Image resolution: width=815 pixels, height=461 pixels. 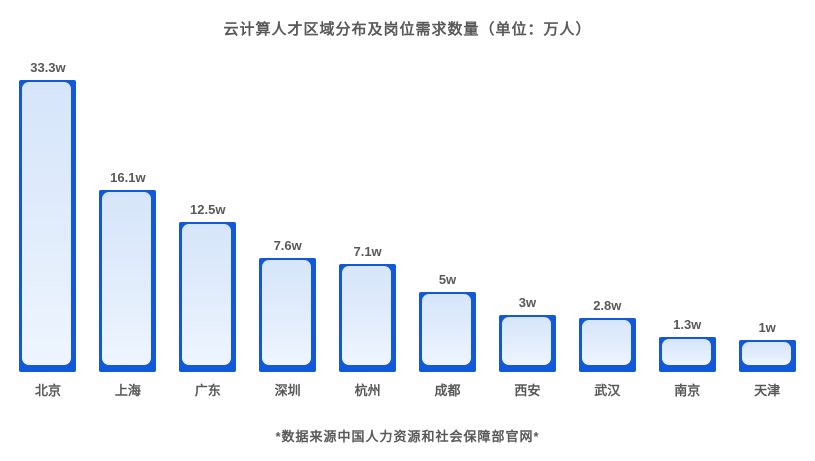 What do you see at coordinates (687, 223) in the screenshot?
I see `bar-group: 1.3w 南京` at bounding box center [687, 223].